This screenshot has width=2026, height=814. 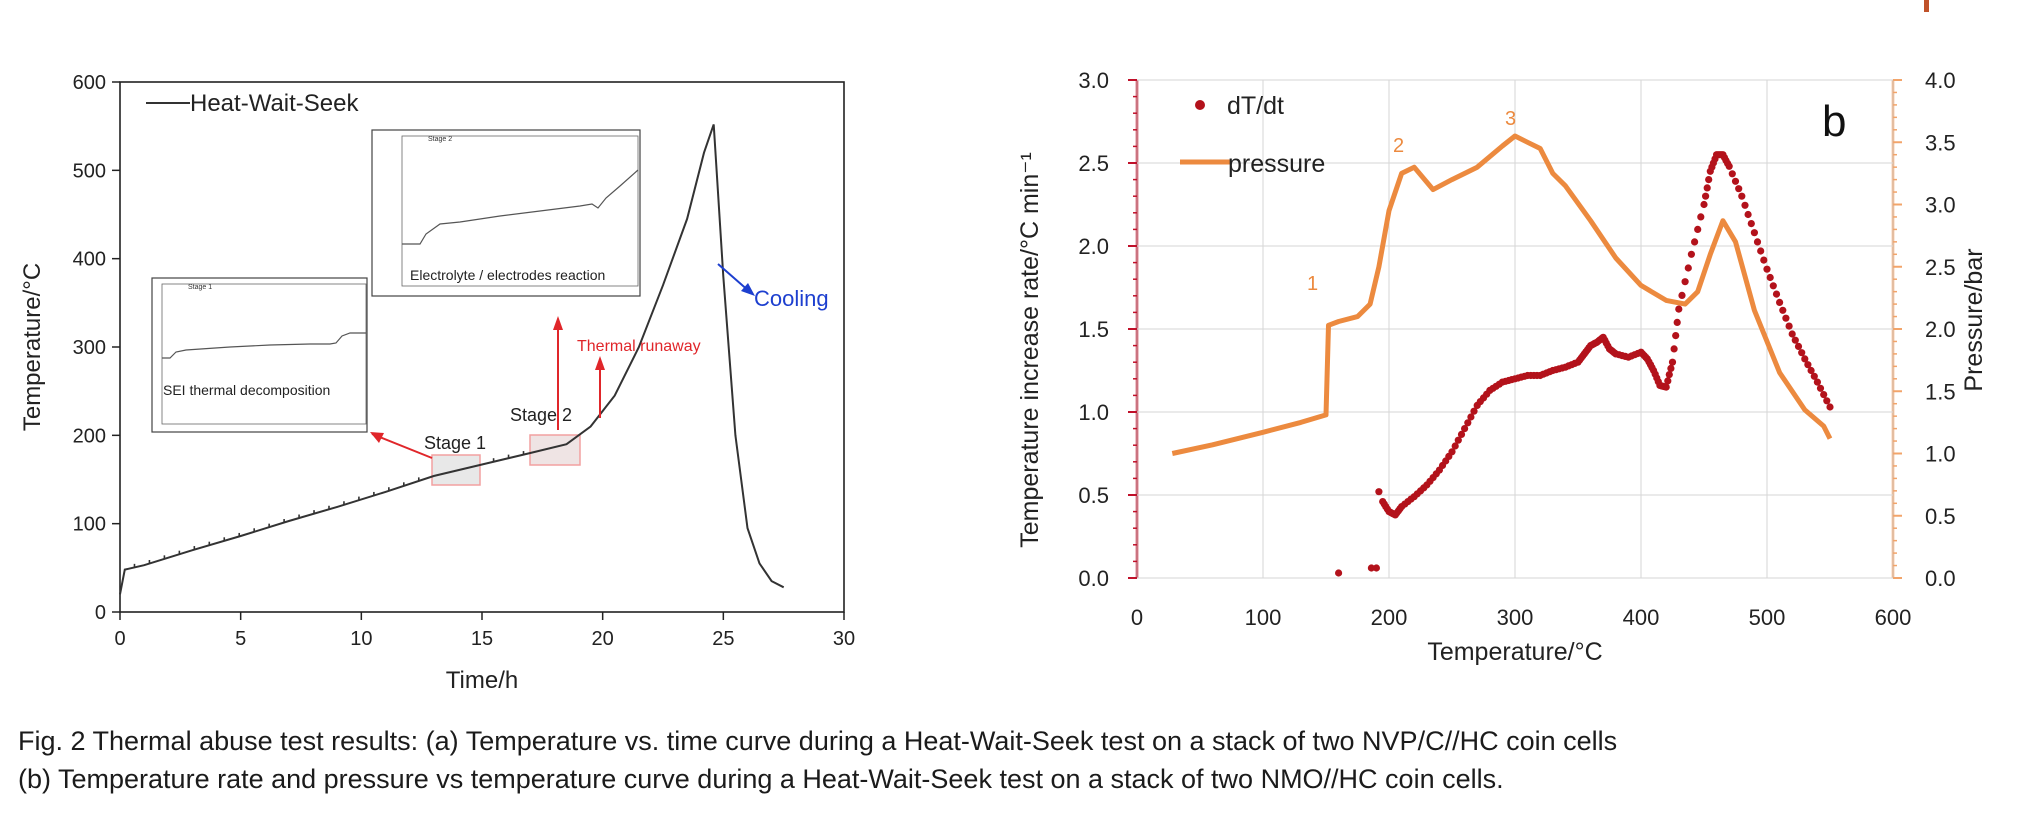 What do you see at coordinates (723, 639) in the screenshot?
I see `panel-a-xtick-label: 25` at bounding box center [723, 639].